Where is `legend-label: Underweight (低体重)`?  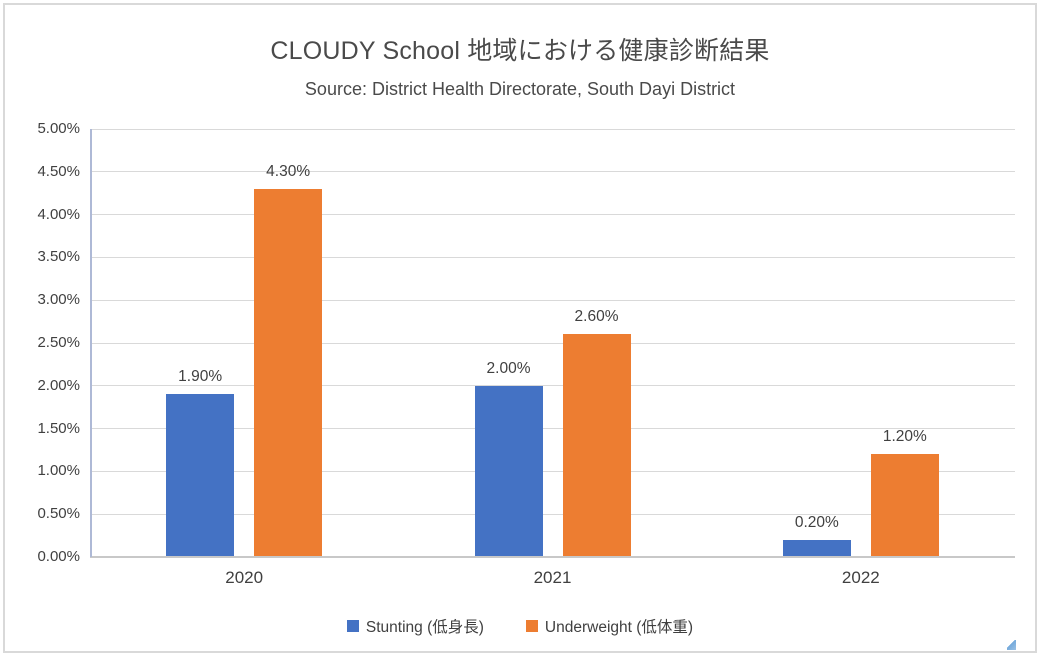 legend-label: Underweight (低体重) is located at coordinates (619, 627).